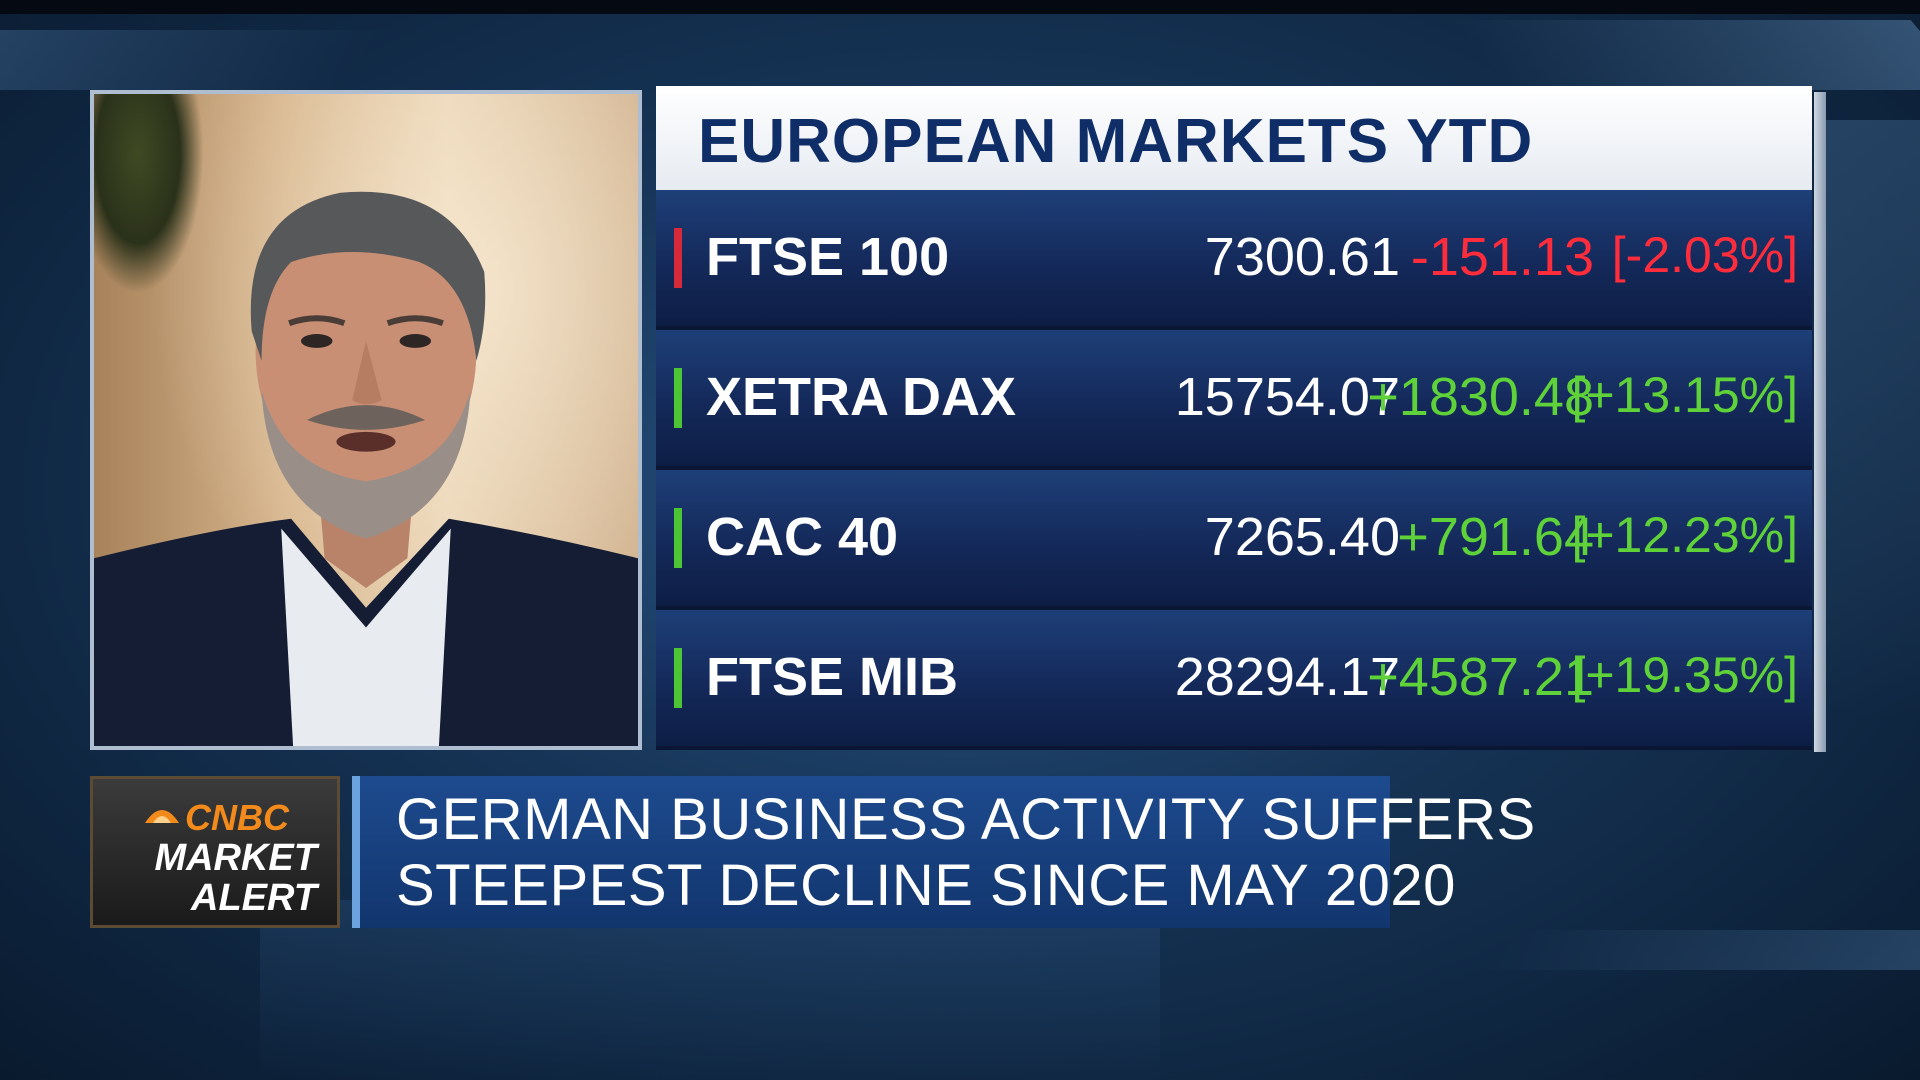  What do you see at coordinates (1116, 141) in the screenshot?
I see `panel-title: EUROPEAN MARKETS YTD` at bounding box center [1116, 141].